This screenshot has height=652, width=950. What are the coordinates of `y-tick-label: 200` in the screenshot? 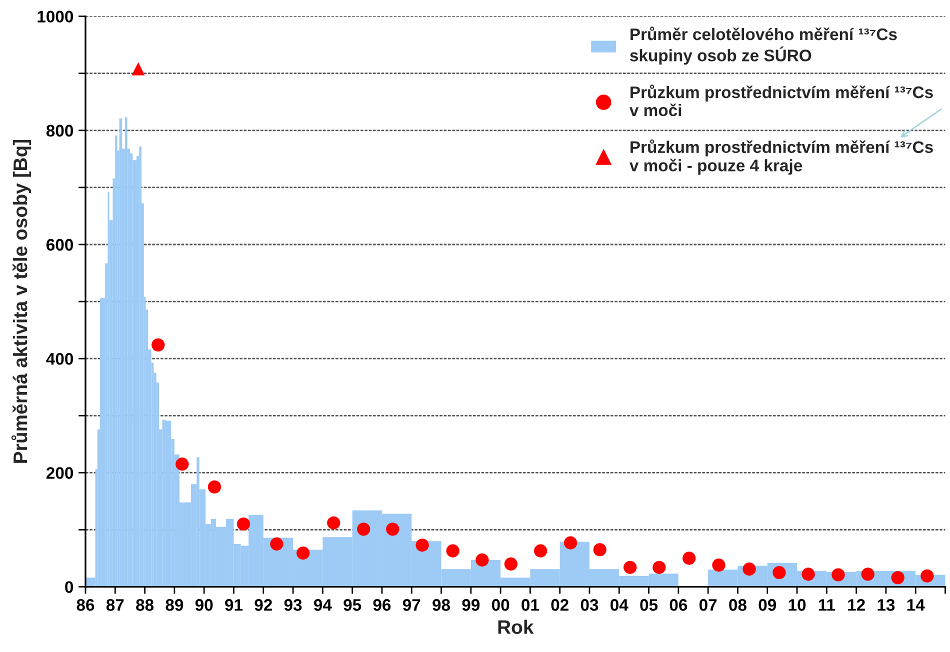 It's located at (60, 473).